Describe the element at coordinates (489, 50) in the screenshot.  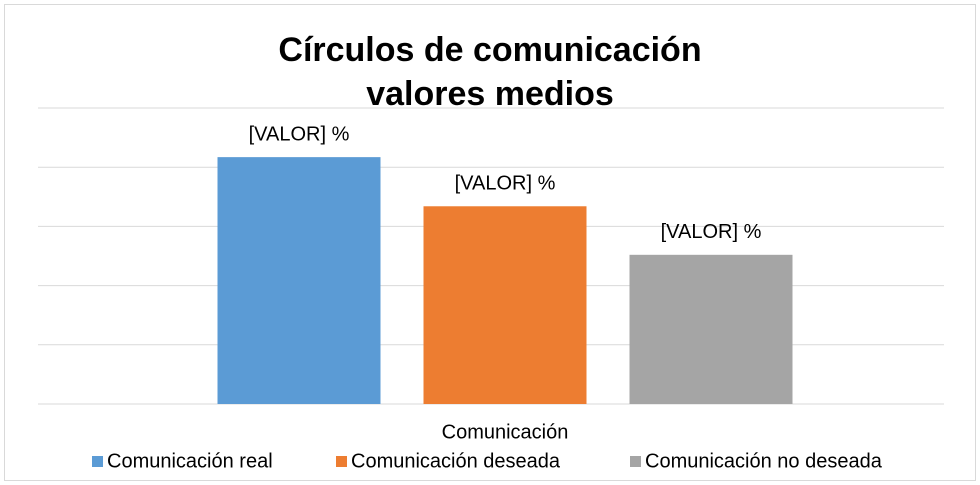
I see `chart-title-line: Círculos de comunicación` at that location.